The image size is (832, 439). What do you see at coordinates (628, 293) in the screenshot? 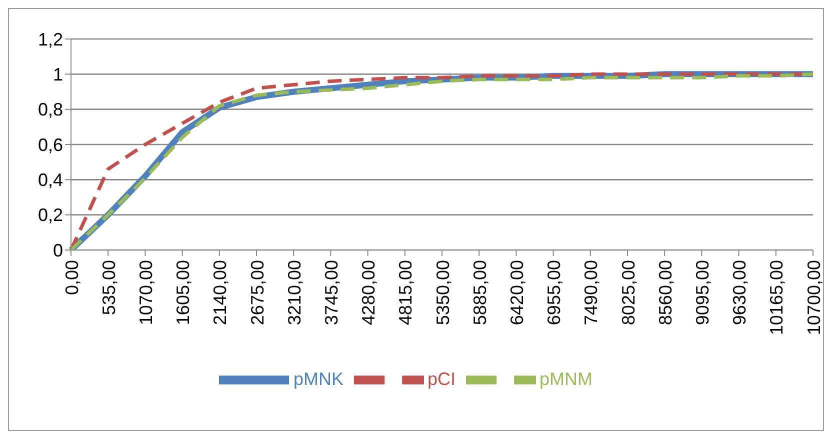
I see `x-tick-label: 8025,00` at bounding box center [628, 293].